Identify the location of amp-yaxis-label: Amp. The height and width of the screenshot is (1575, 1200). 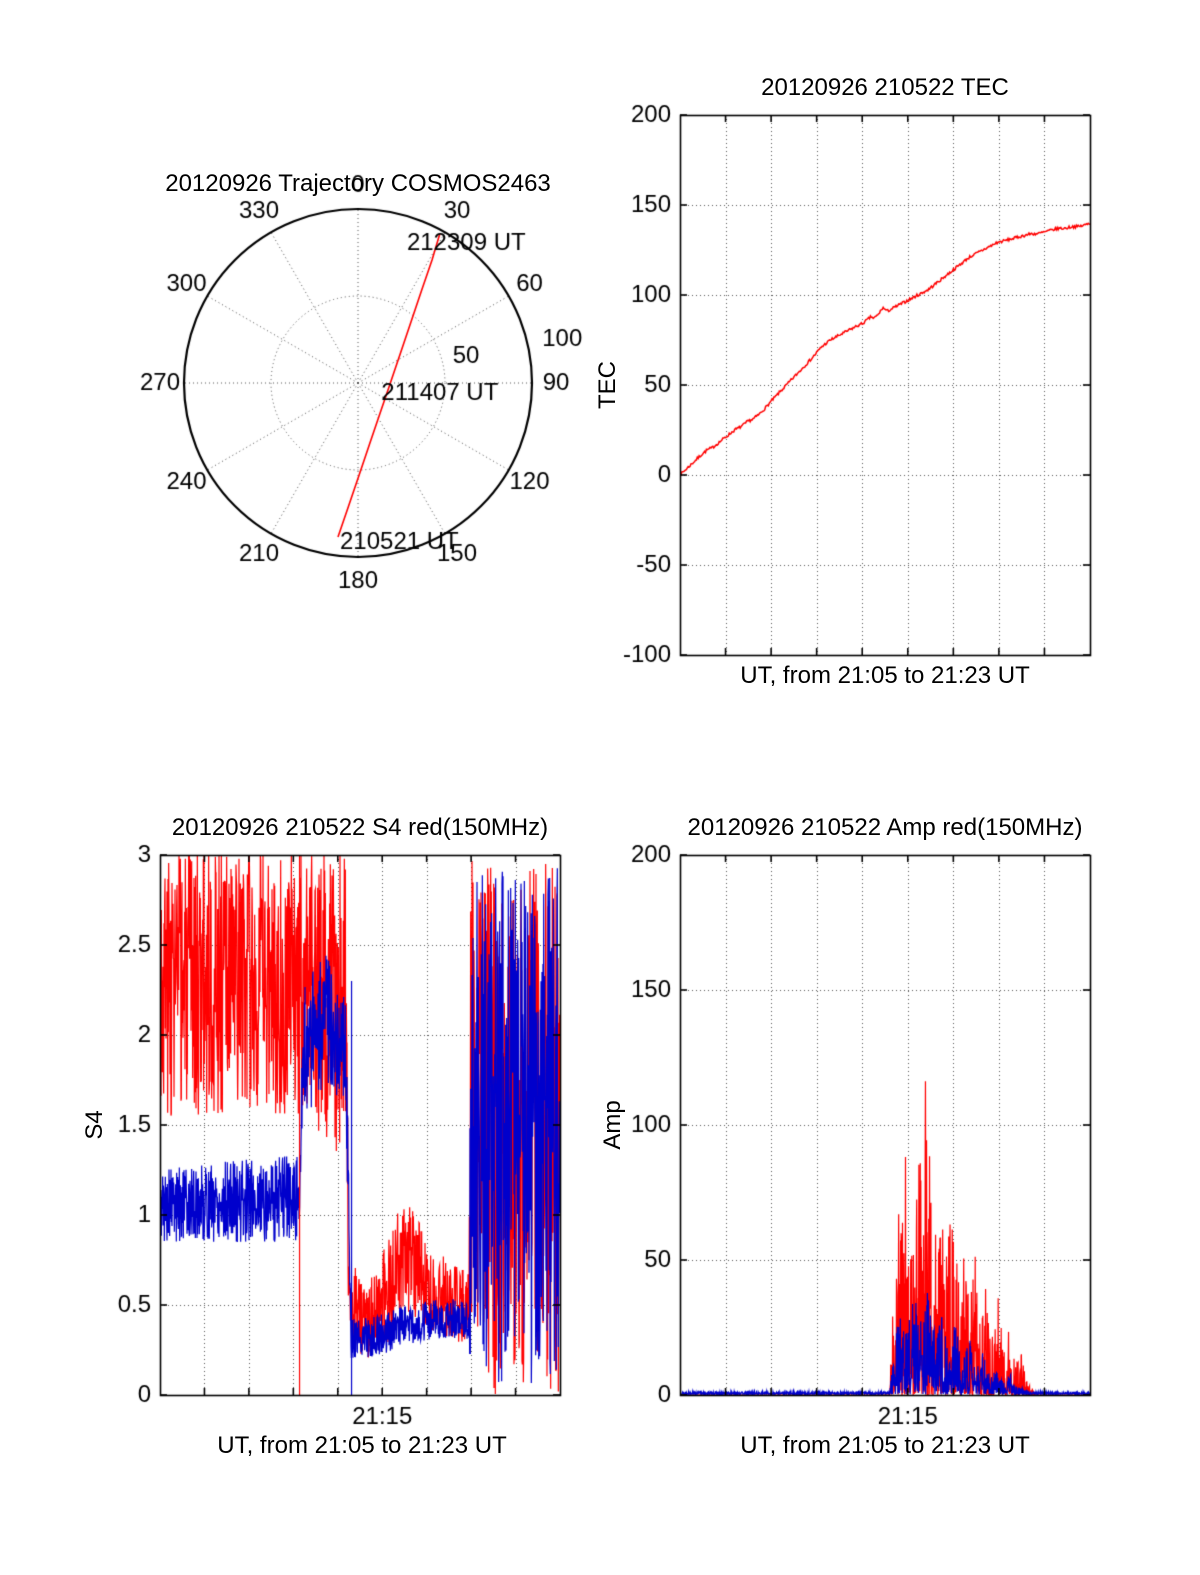
(612, 1125).